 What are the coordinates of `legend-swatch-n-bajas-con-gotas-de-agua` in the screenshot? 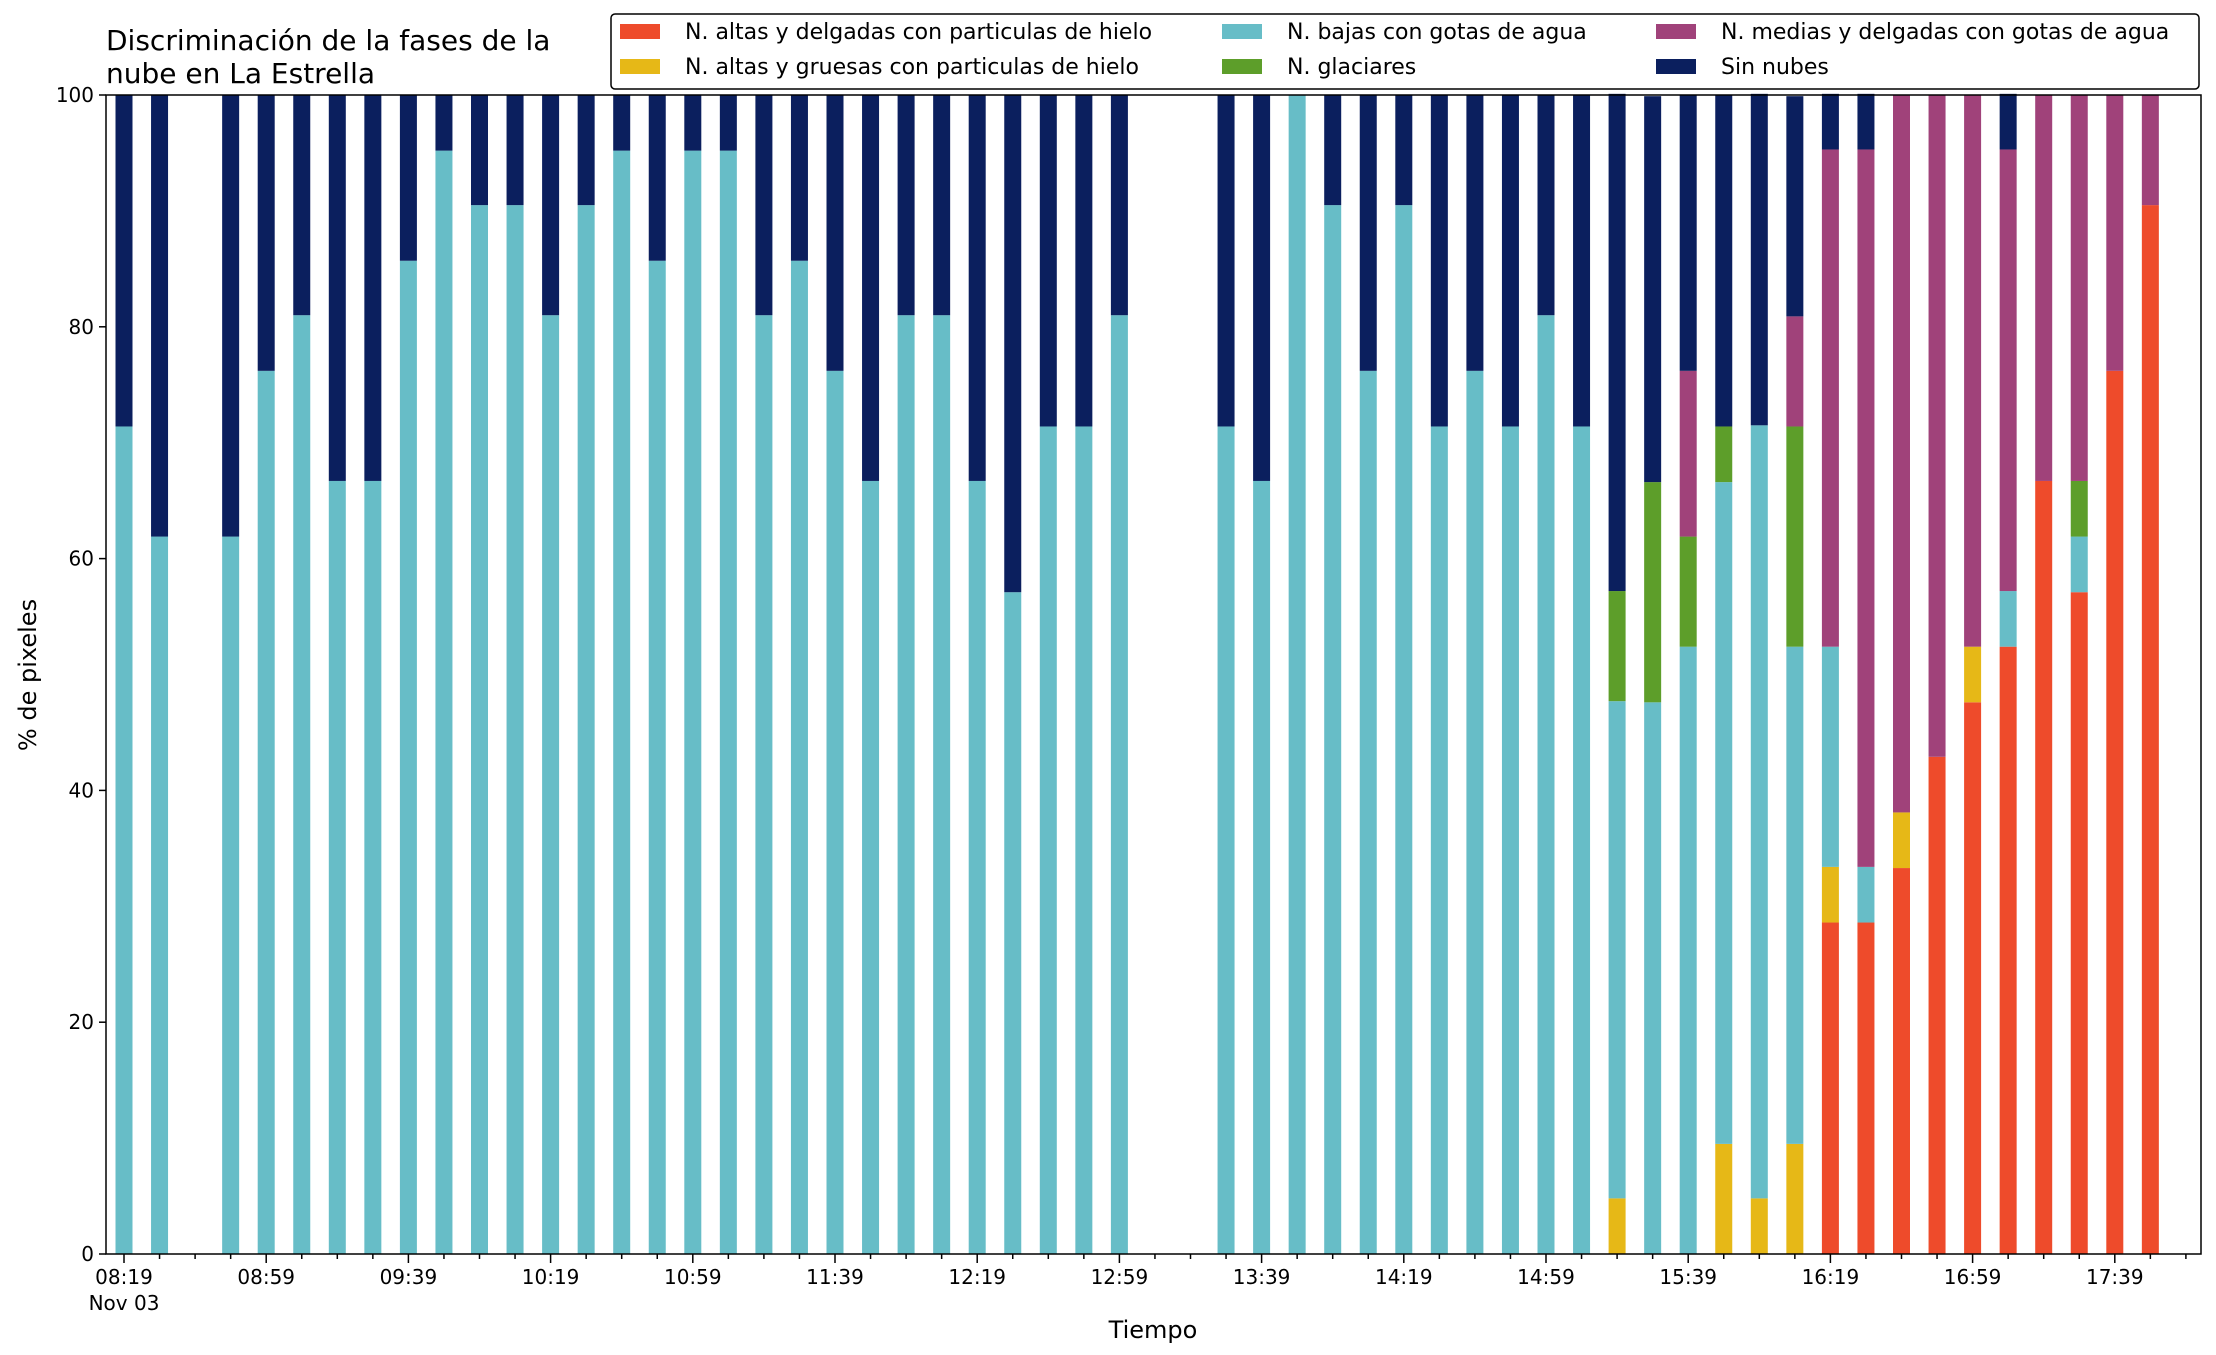 It's located at (1242, 31).